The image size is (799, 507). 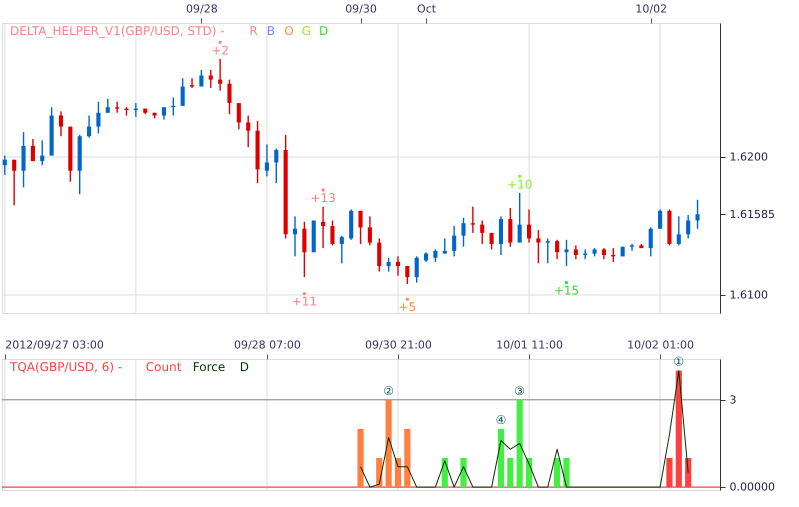 What do you see at coordinates (202, 9) in the screenshot?
I see `x-tick-label: 09/28` at bounding box center [202, 9].